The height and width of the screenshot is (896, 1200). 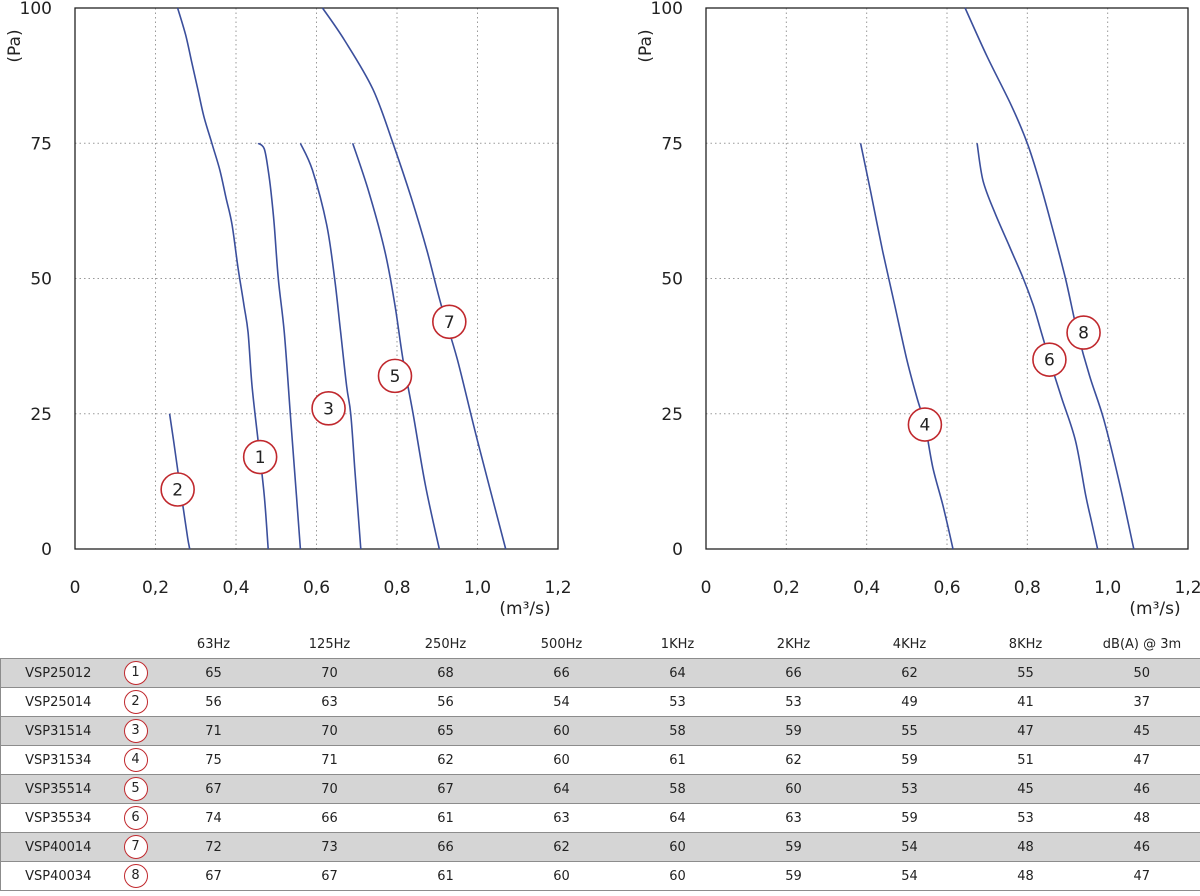 I want to click on y-tick-label: 0, so click(x=46, y=550).